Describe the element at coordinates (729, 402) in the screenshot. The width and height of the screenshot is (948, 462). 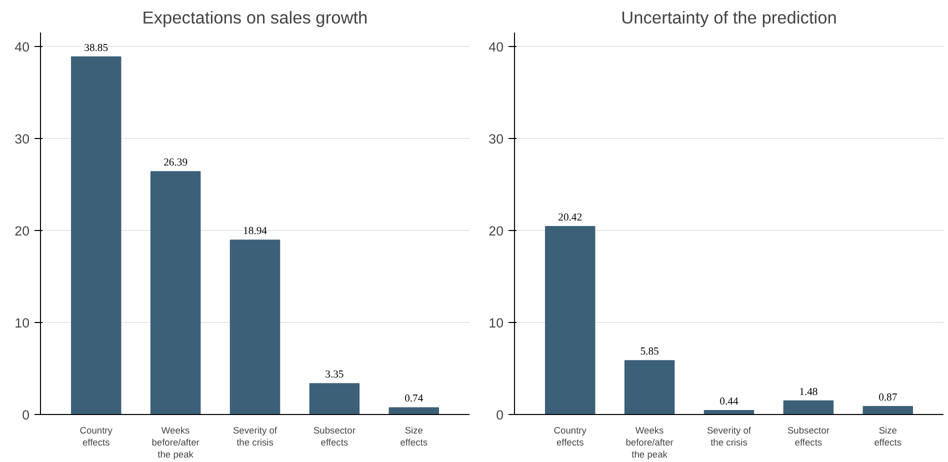
I see `data-label: 0.44` at that location.